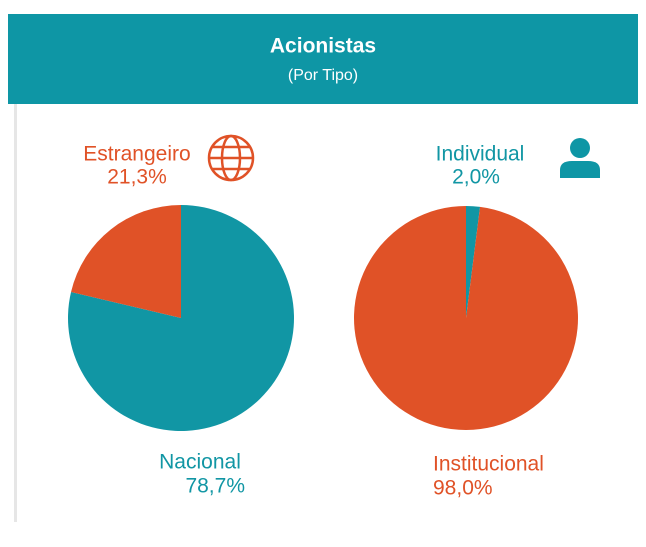 Image resolution: width=646 pixels, height=547 pixels. What do you see at coordinates (476, 177) in the screenshot?
I see `slice-value: 2,0%` at bounding box center [476, 177].